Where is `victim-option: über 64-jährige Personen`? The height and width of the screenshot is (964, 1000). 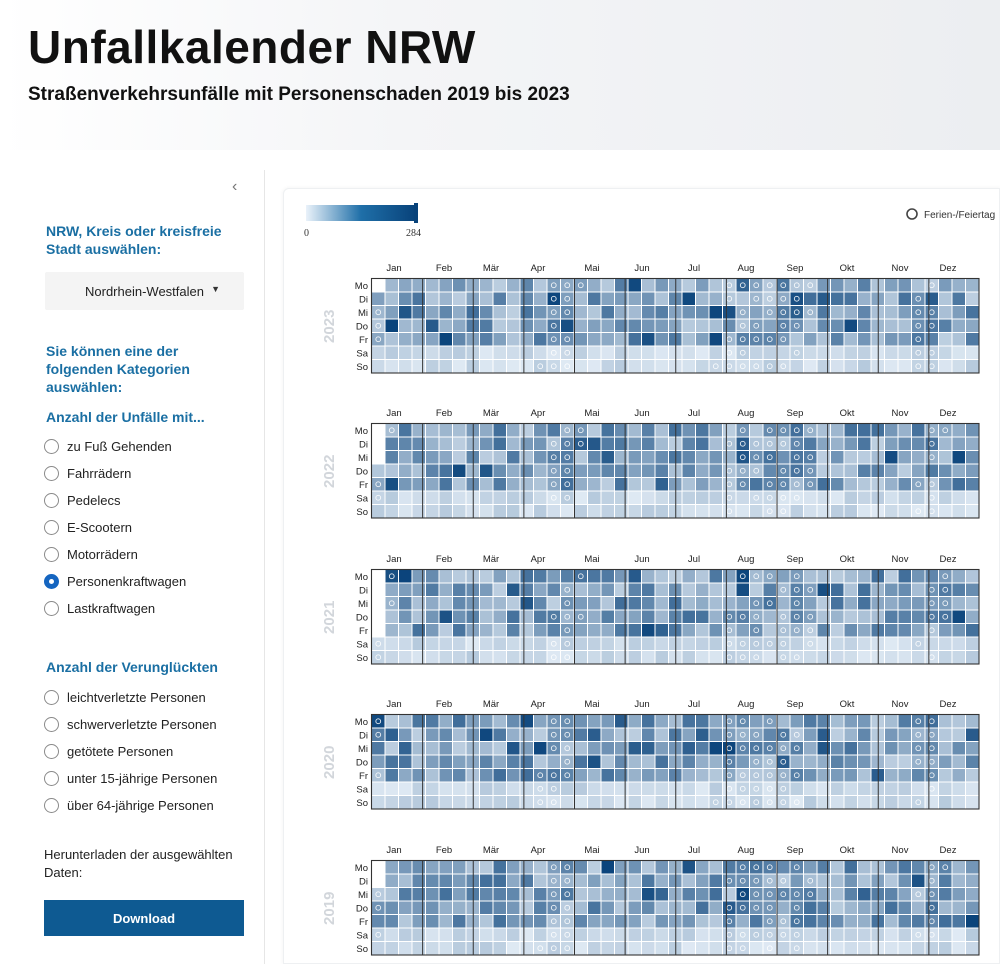
victim-option: über 64-jährige Personen is located at coordinates (129, 805).